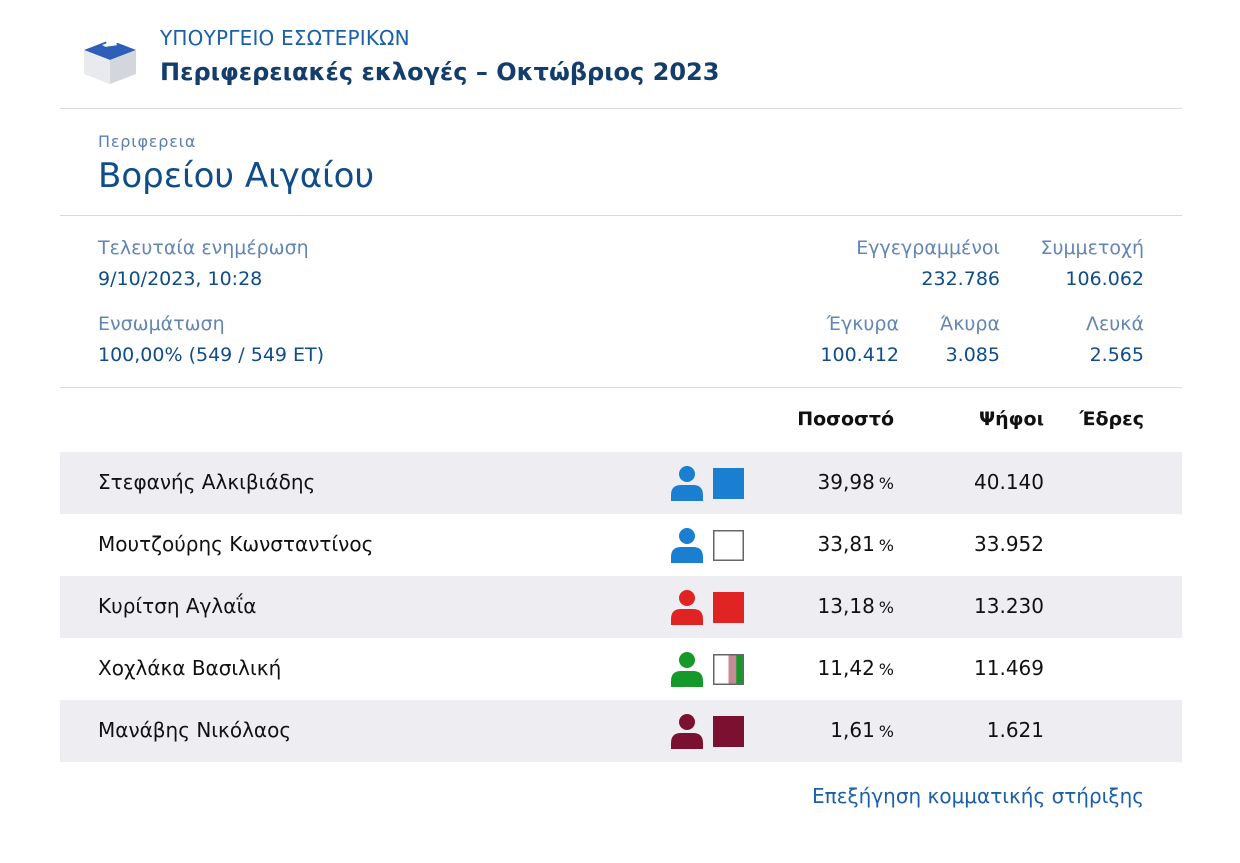 This screenshot has height=863, width=1240. What do you see at coordinates (852, 730) in the screenshot?
I see `percent-number: 1,61` at bounding box center [852, 730].